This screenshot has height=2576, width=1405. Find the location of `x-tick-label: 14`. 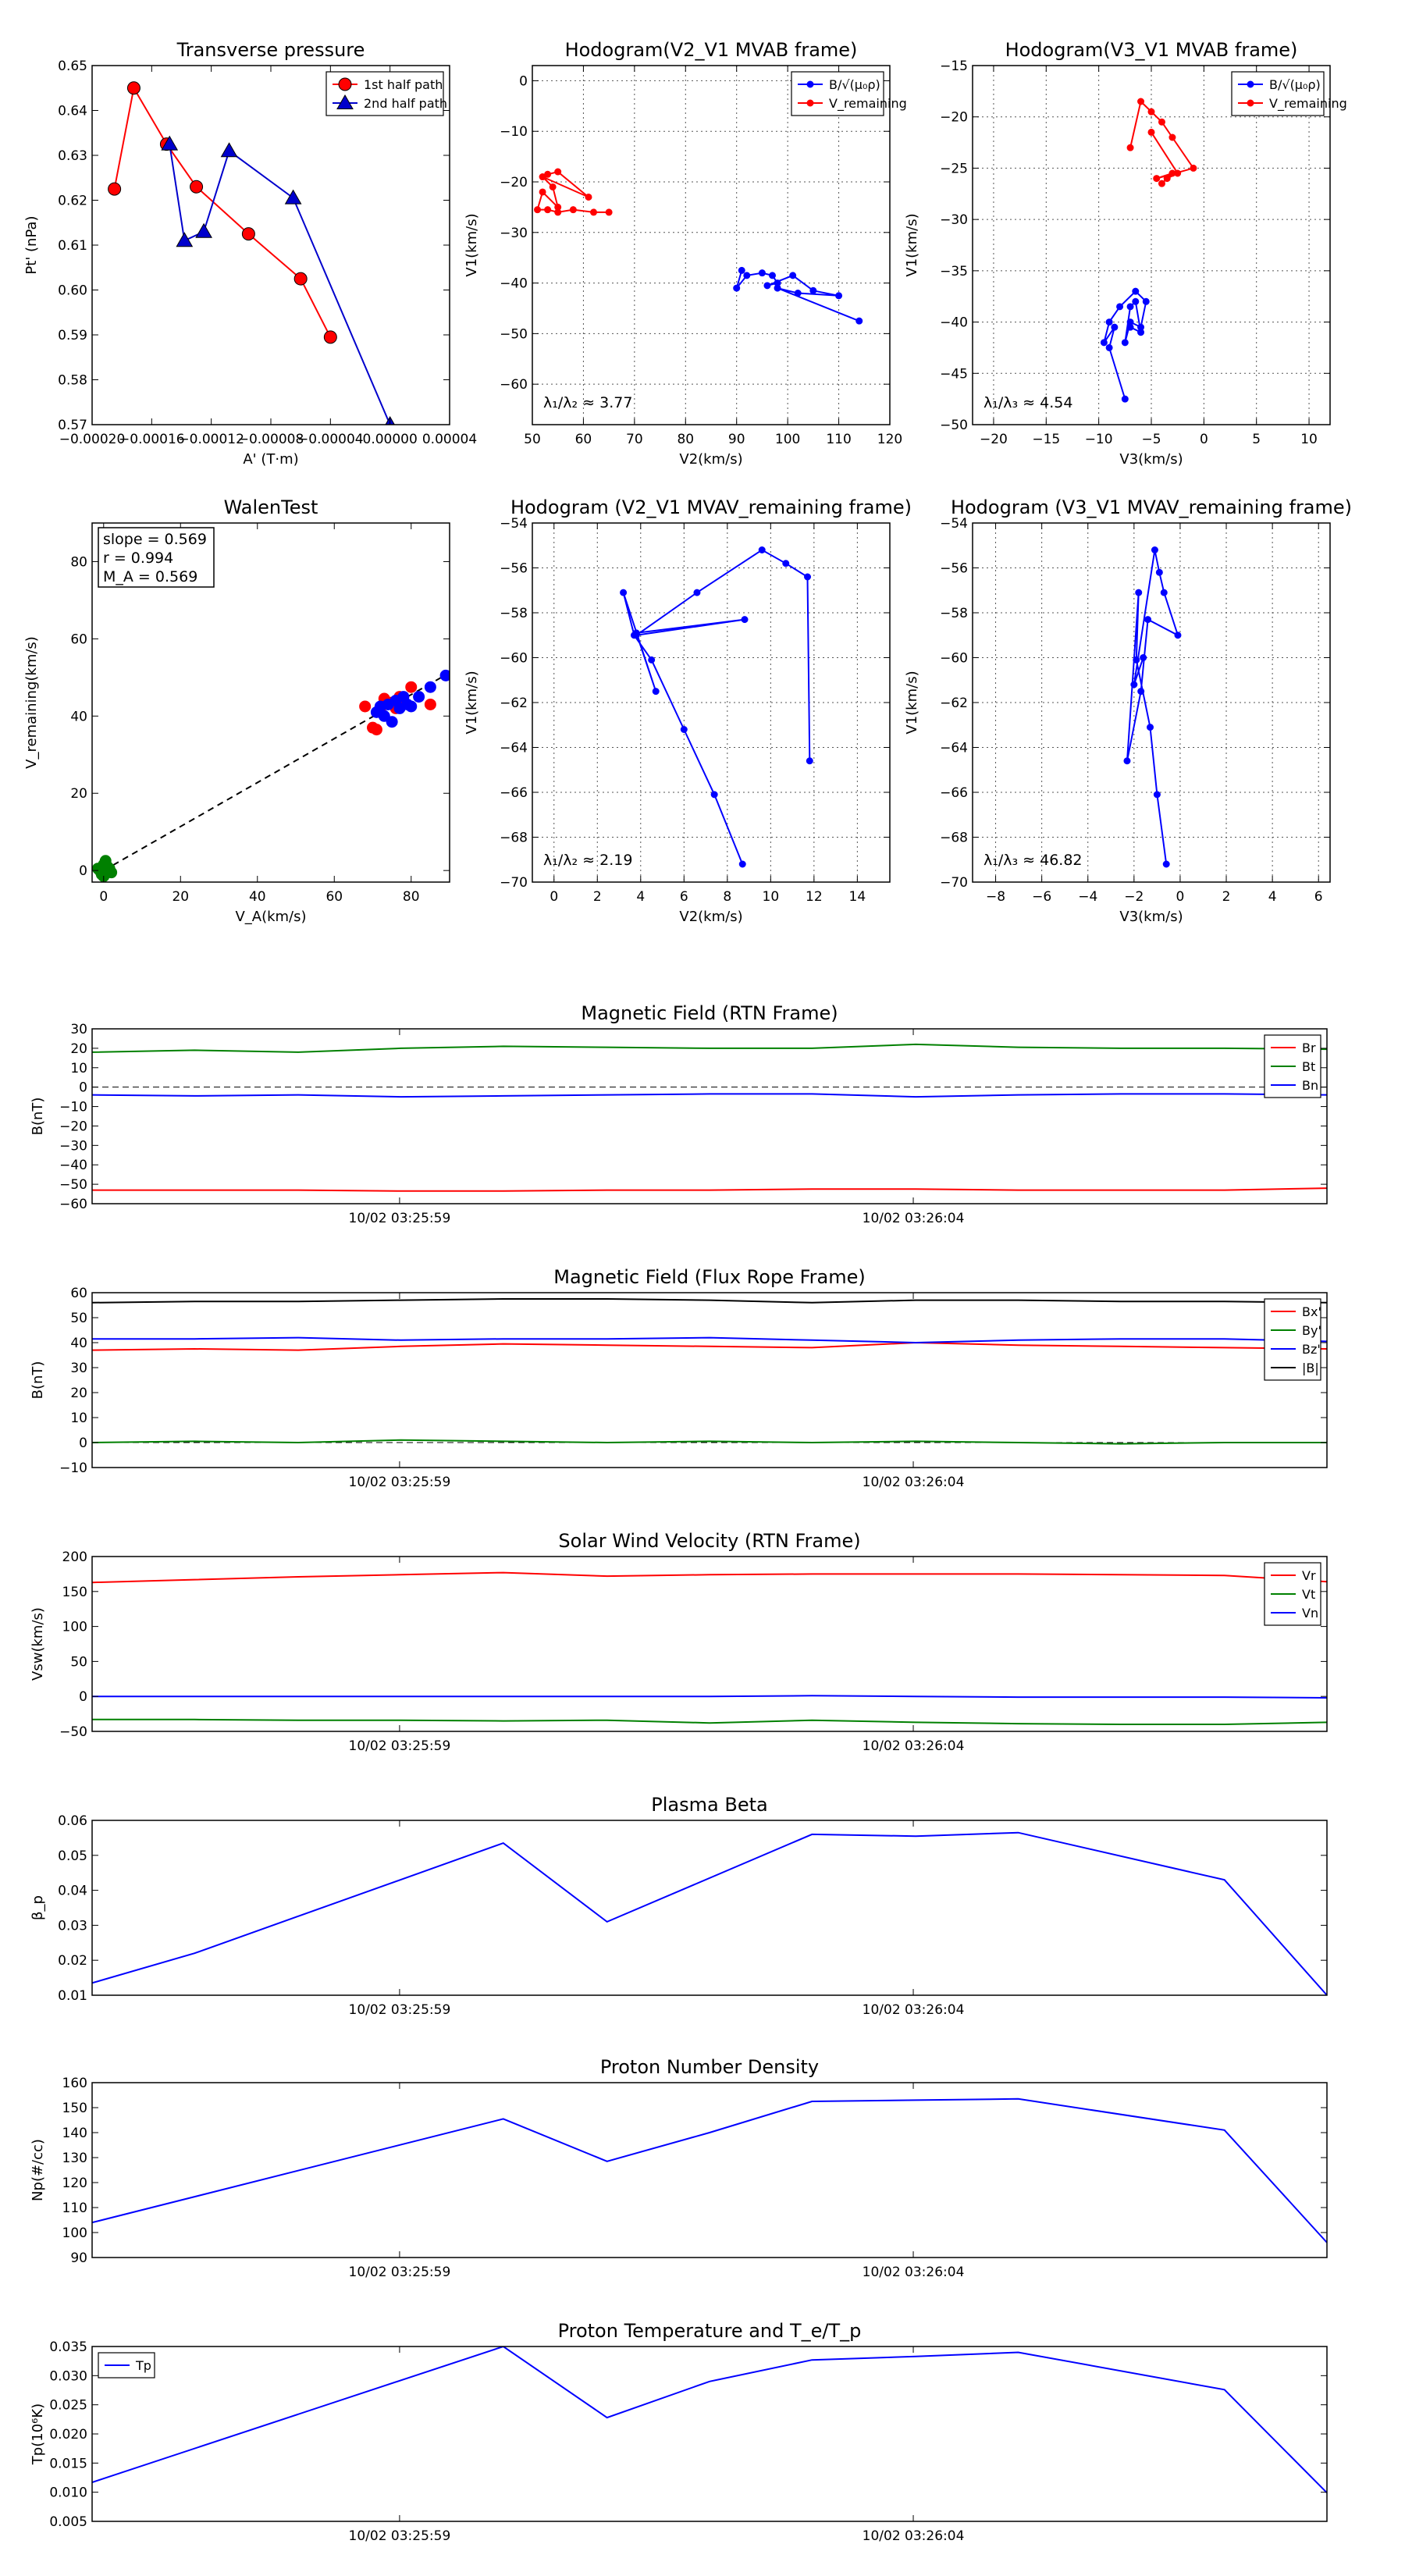

x-tick-label: 14 is located at coordinates (858, 897).